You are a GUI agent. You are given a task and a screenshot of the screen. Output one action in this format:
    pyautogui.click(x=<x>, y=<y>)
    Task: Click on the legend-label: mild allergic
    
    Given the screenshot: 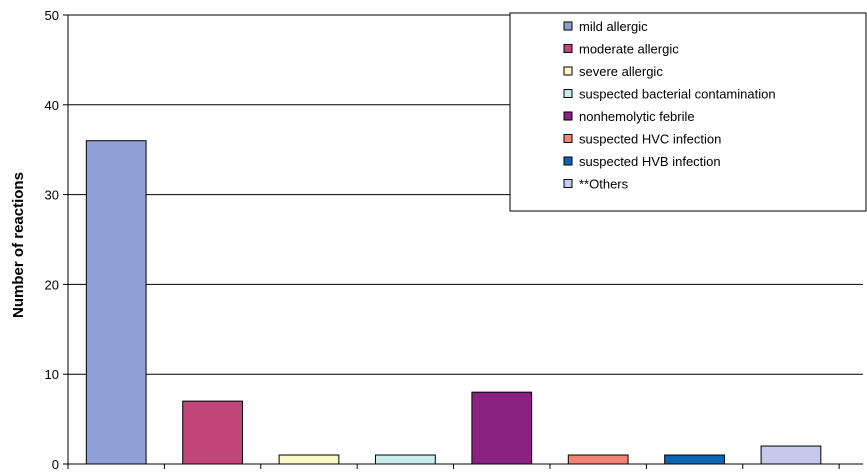 What is the action you would take?
    pyautogui.click(x=613, y=26)
    